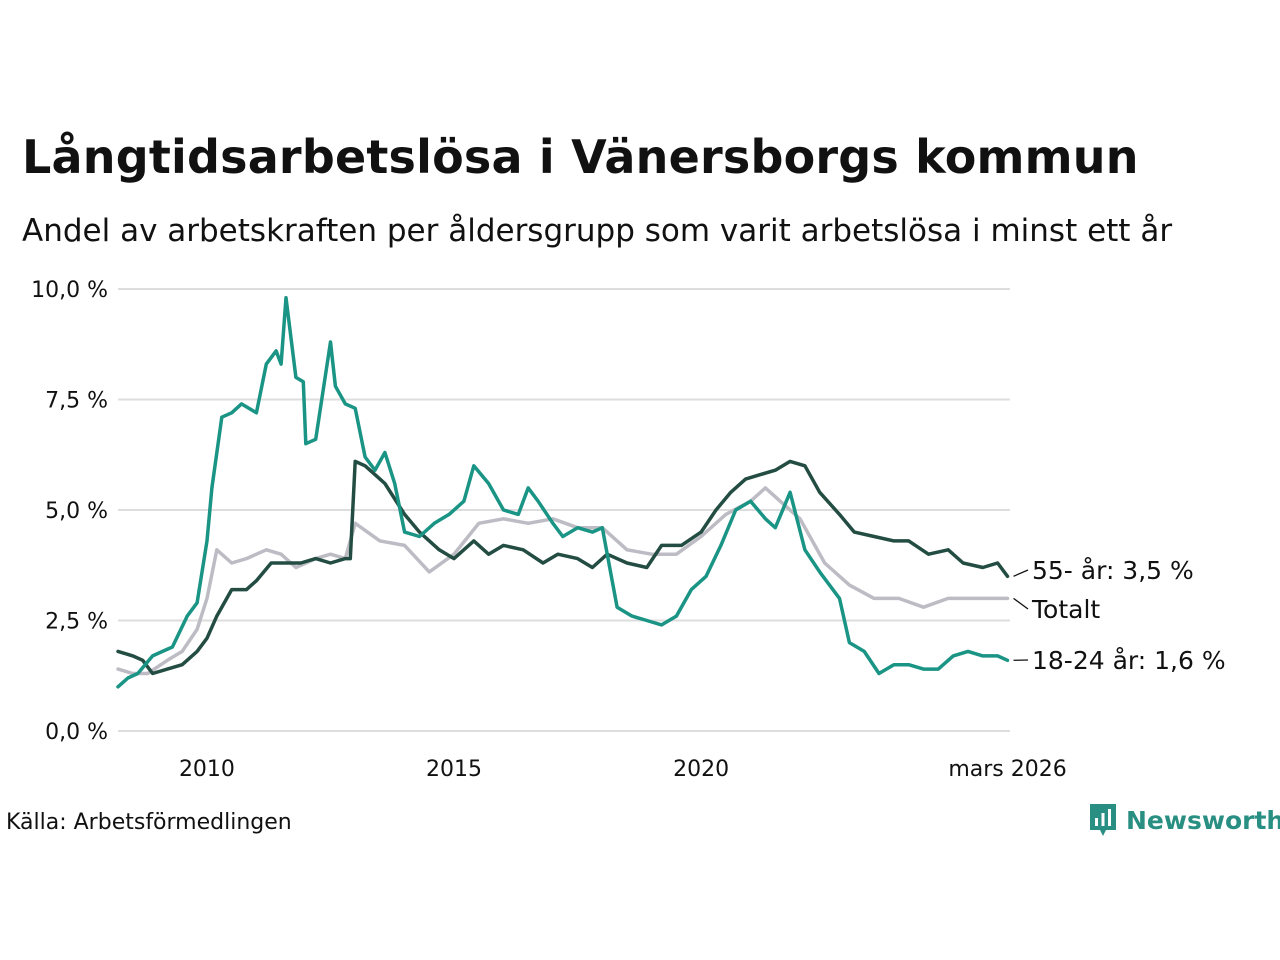  I want to click on newsworthy-logo-icon, so click(1103, 820).